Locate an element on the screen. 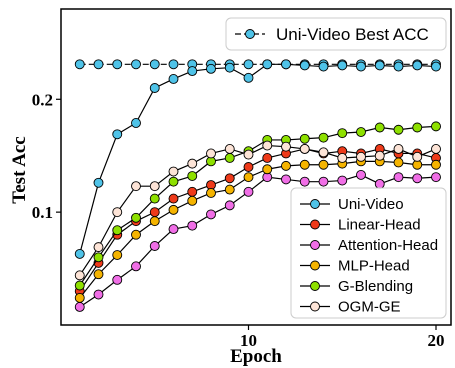  legend-top-label: Uni-Video Best ACC is located at coordinates (352, 34).